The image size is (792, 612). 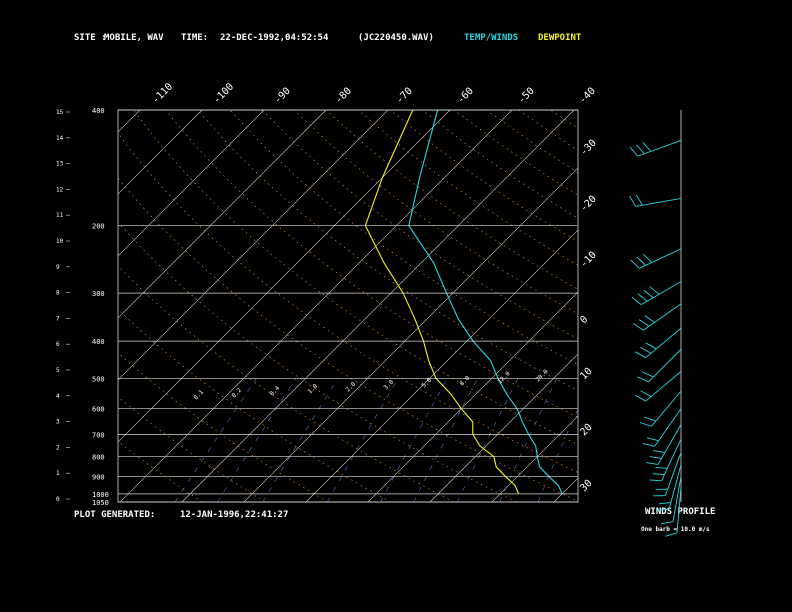 I want to click on pressure-tick-label: 300, so click(x=98, y=294).